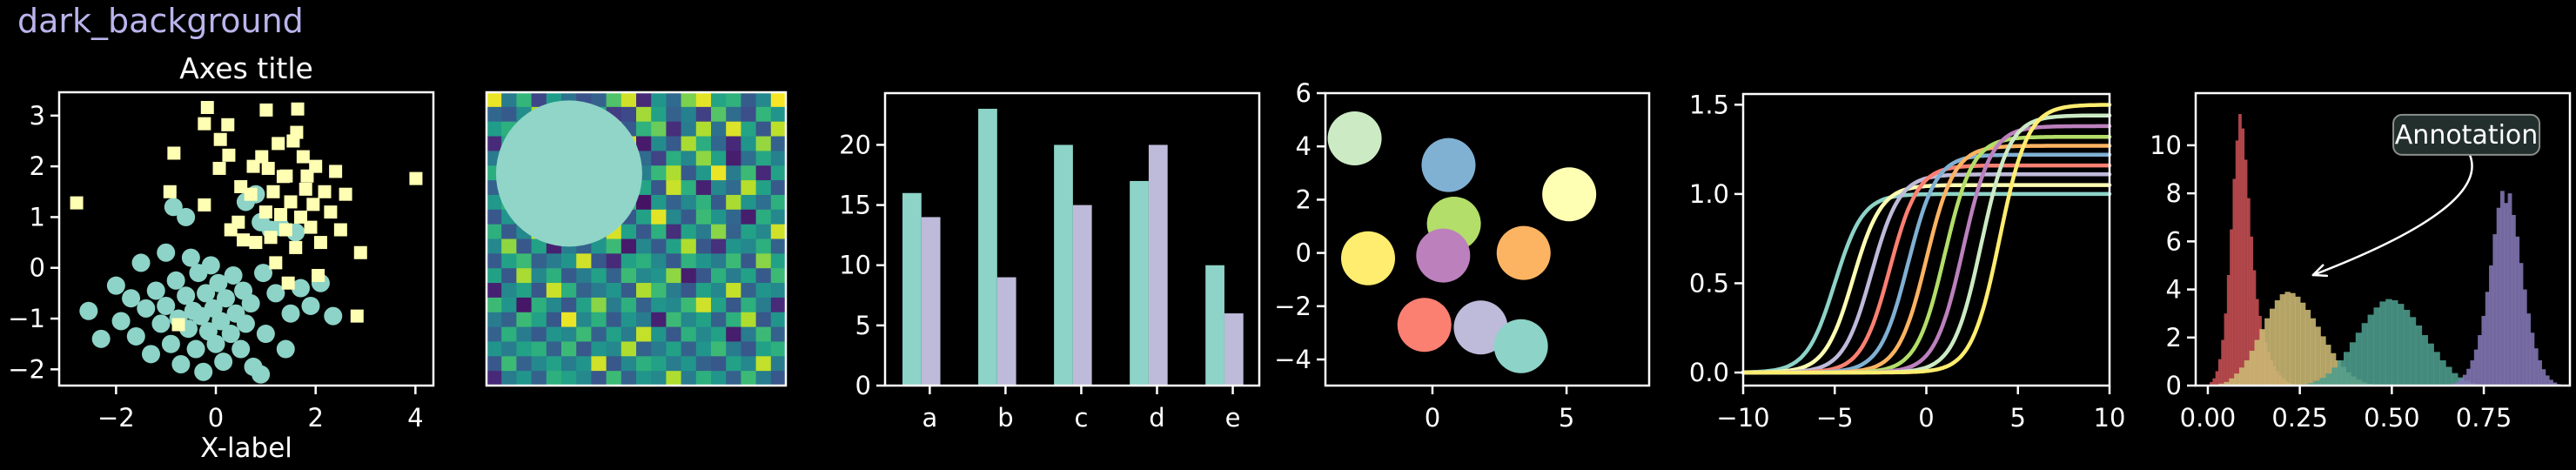 This screenshot has height=470, width=2576. Describe the element at coordinates (2484, 418) in the screenshot. I see `x-tick-label: 0.75` at that location.